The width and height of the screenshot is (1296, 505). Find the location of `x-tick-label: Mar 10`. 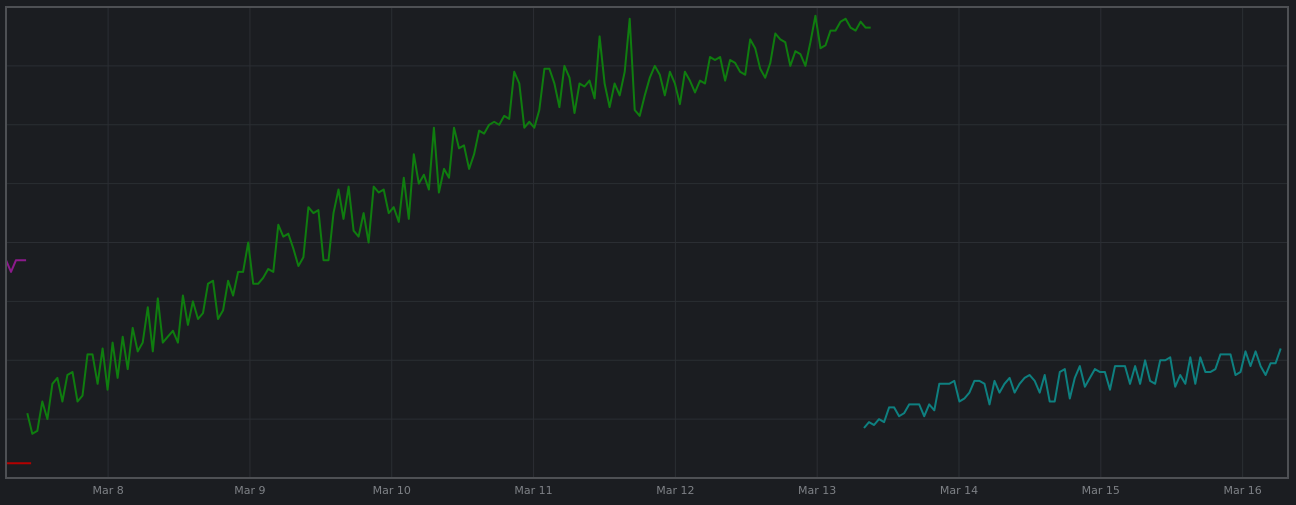

x-tick-label: Mar 10 is located at coordinates (392, 490).